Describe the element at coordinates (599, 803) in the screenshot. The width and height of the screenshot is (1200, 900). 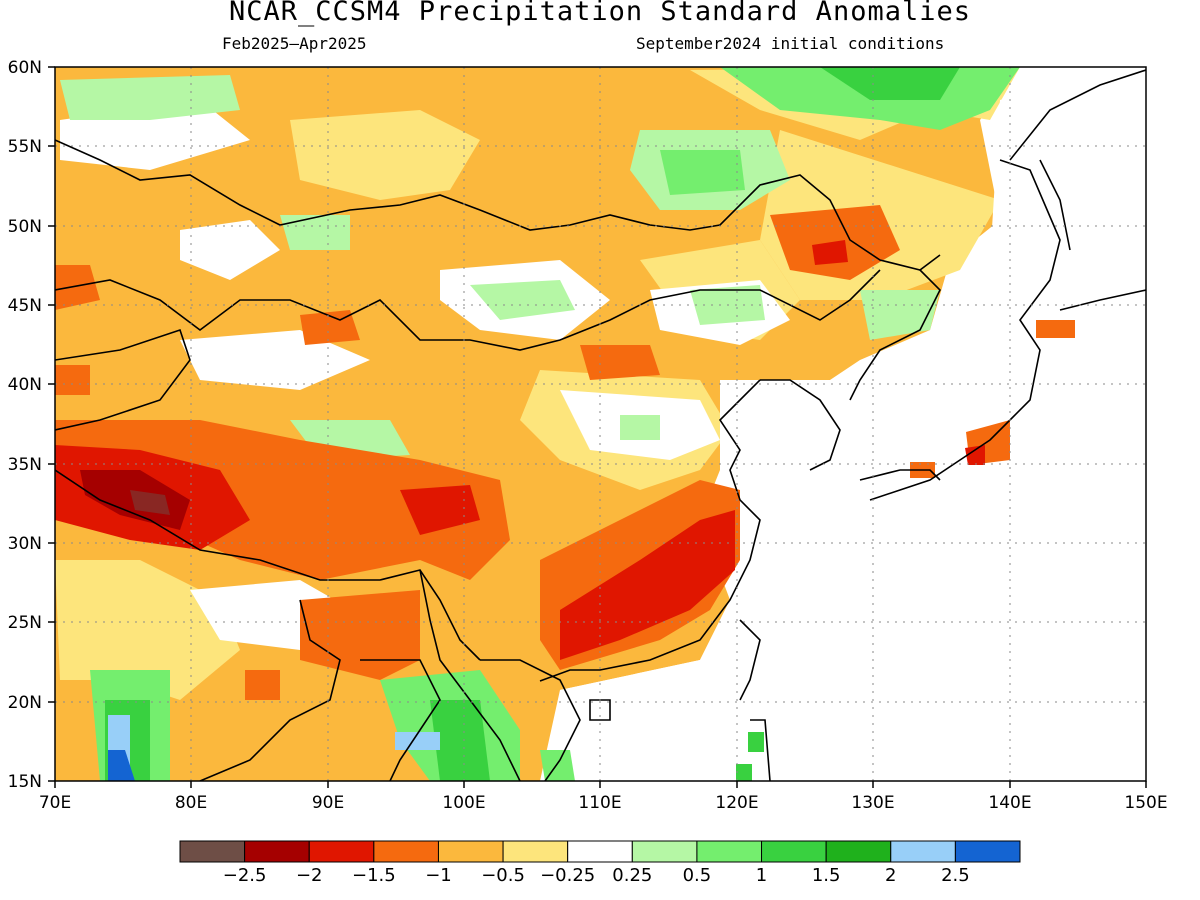
I see `lon-label: 110E` at that location.